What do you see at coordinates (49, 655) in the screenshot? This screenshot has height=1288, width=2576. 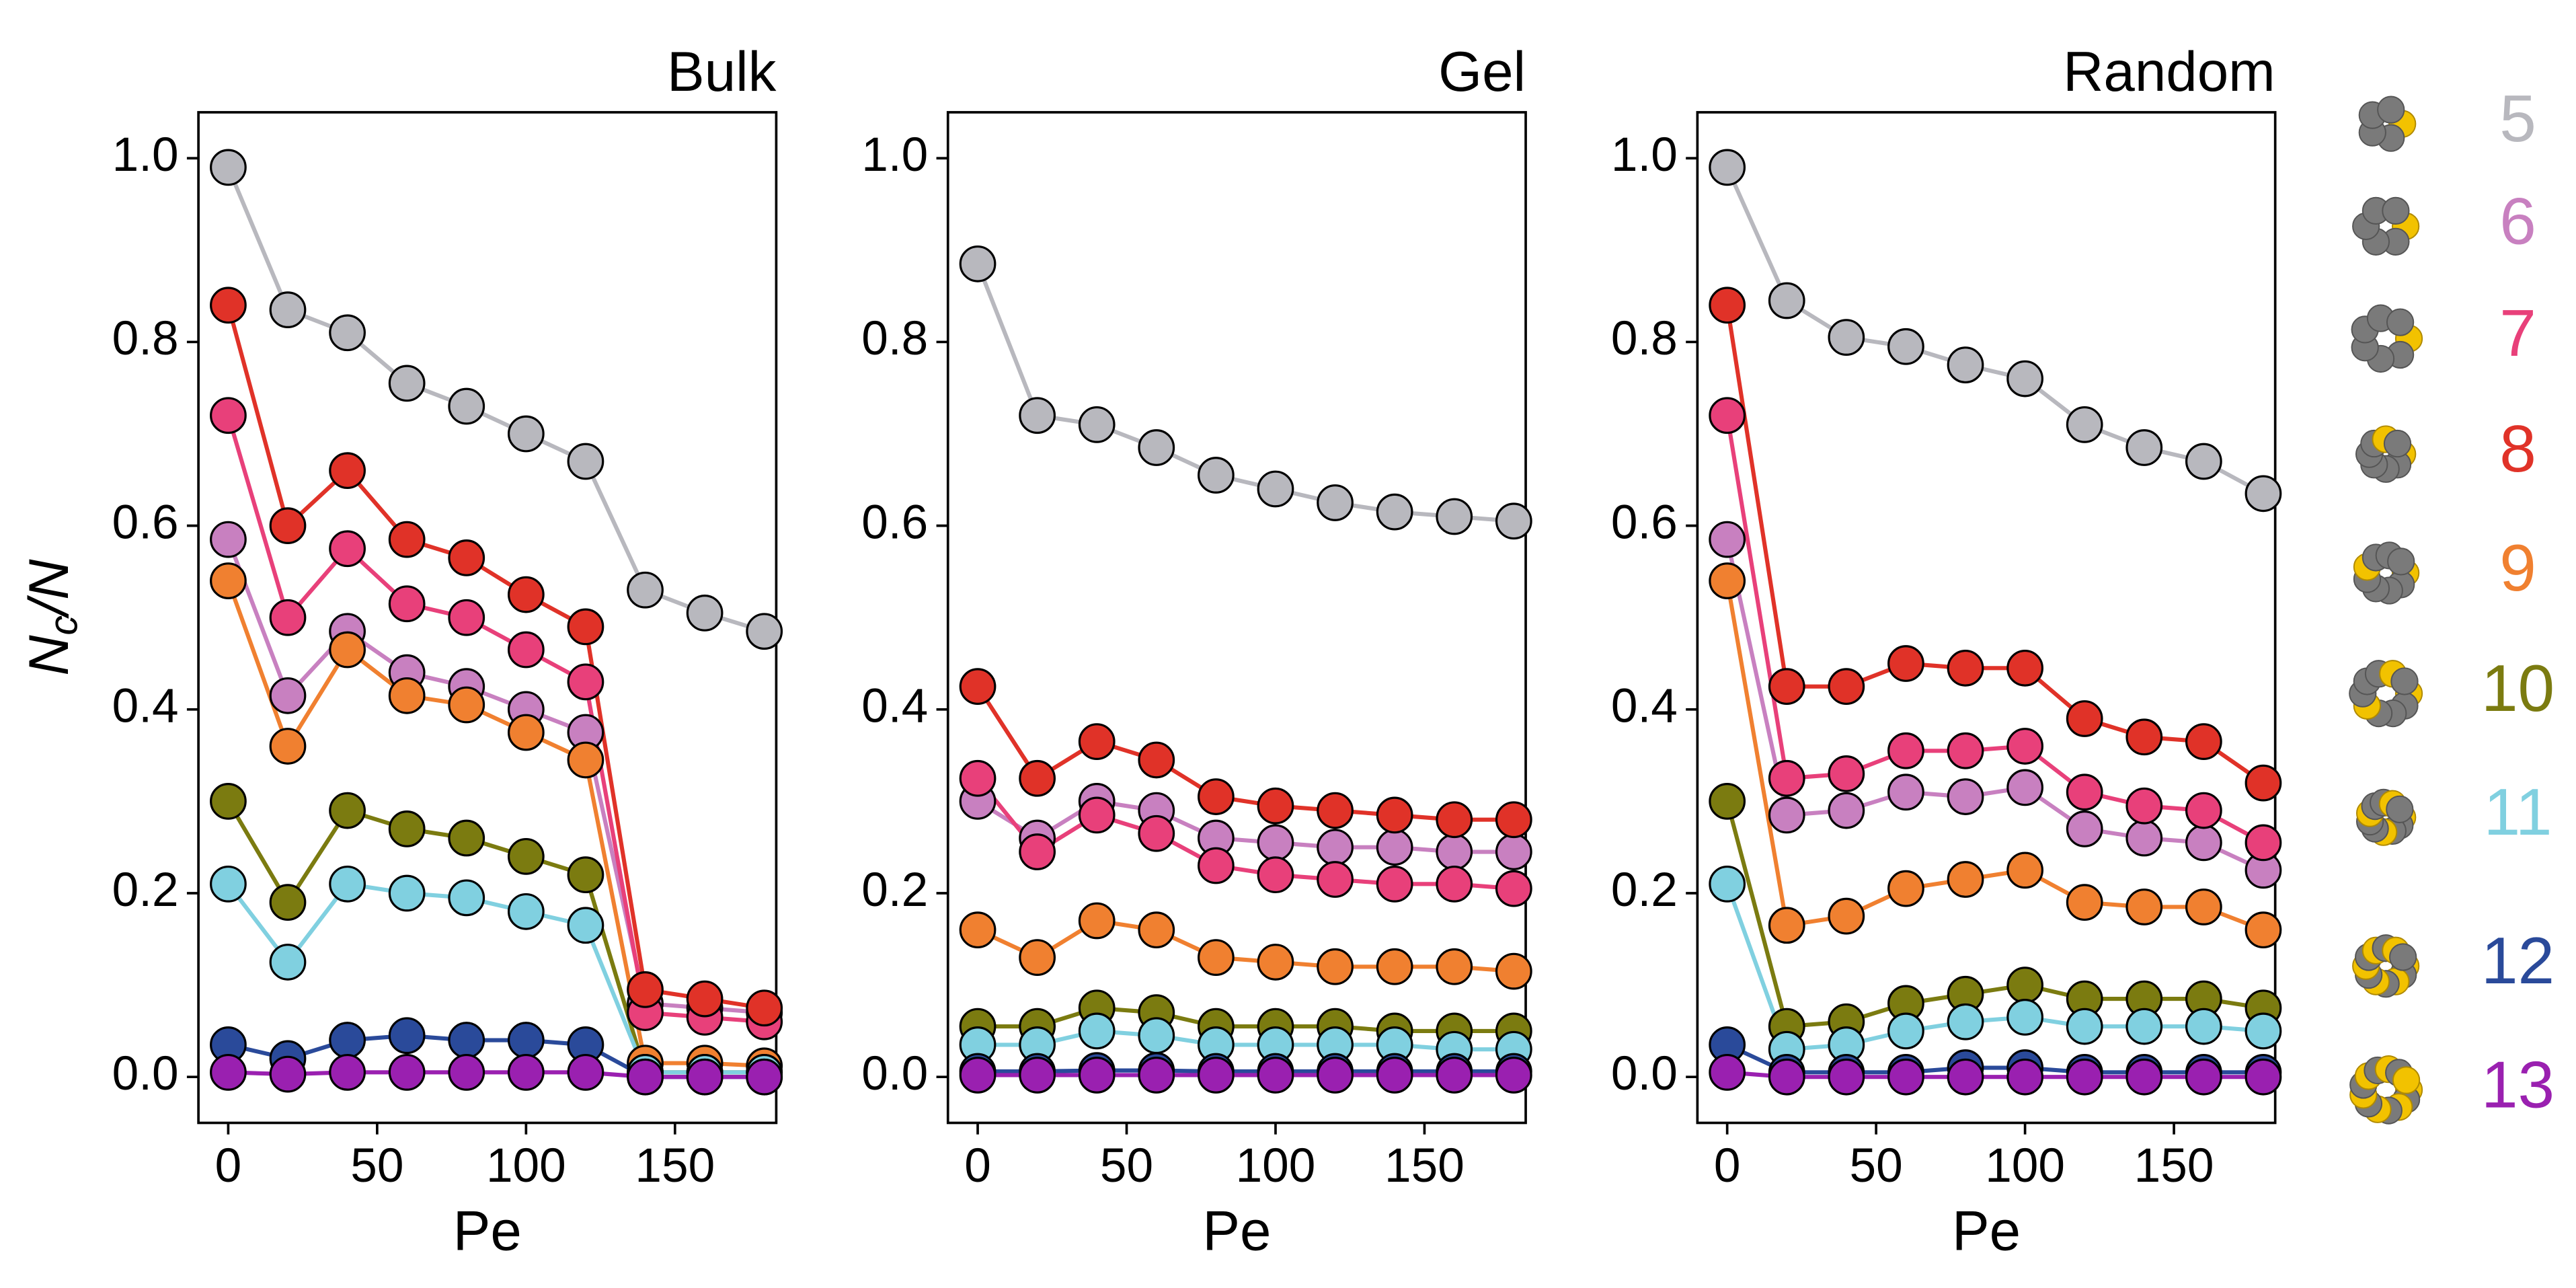 I see `y-axis-label-part: N` at bounding box center [49, 655].